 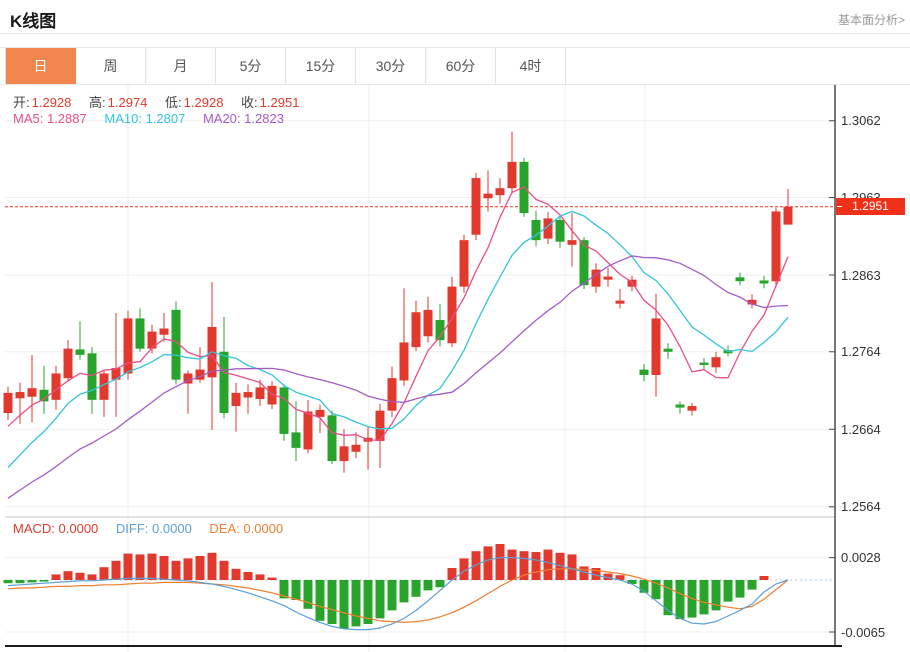 I want to click on tab-5min: 5分, so click(x=251, y=66).